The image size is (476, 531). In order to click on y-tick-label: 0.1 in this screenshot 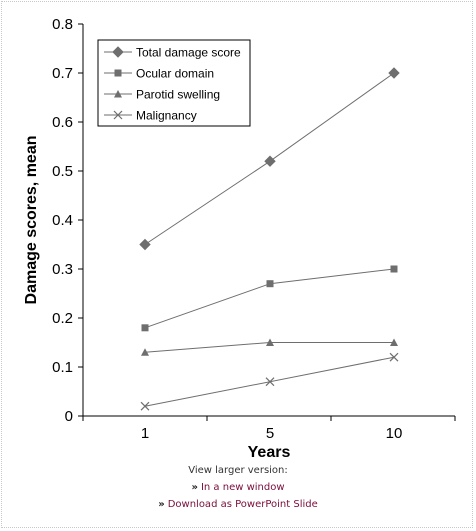, I will do `click(62, 367)`.